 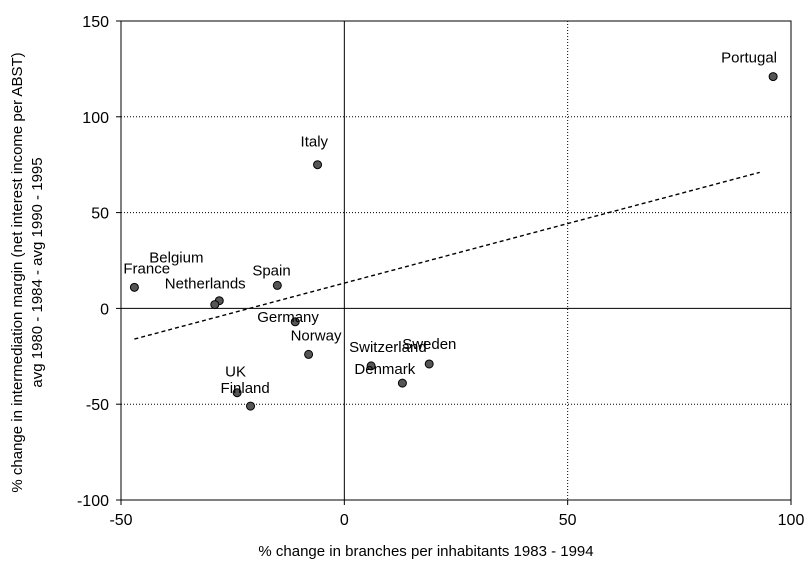 I want to click on point-label: Netherlands, so click(x=205, y=284).